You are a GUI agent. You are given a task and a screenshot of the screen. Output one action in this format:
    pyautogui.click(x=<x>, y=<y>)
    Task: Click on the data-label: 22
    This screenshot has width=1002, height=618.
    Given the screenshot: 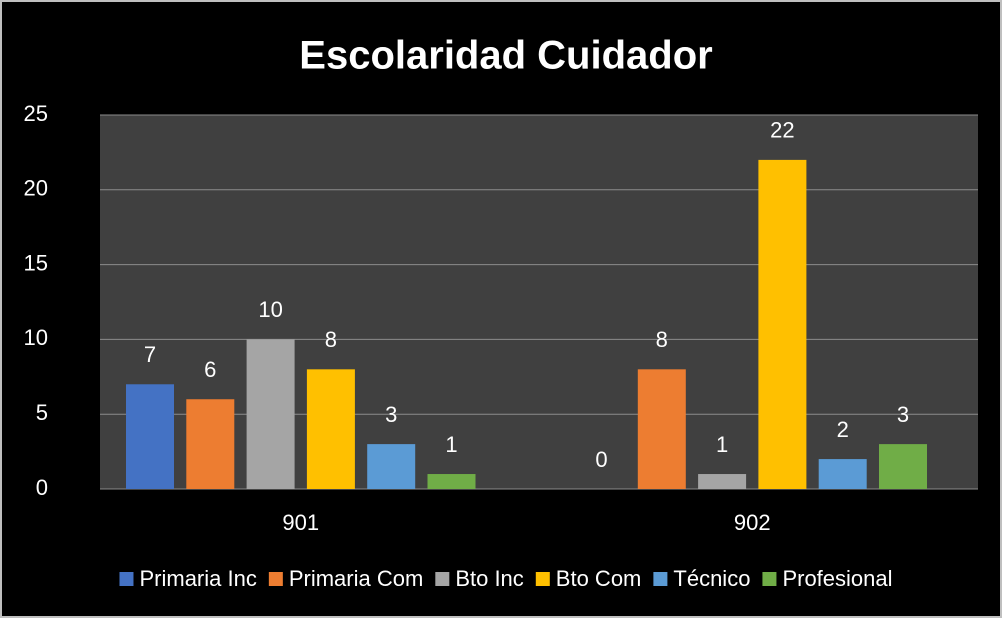 What is the action you would take?
    pyautogui.click(x=782, y=130)
    